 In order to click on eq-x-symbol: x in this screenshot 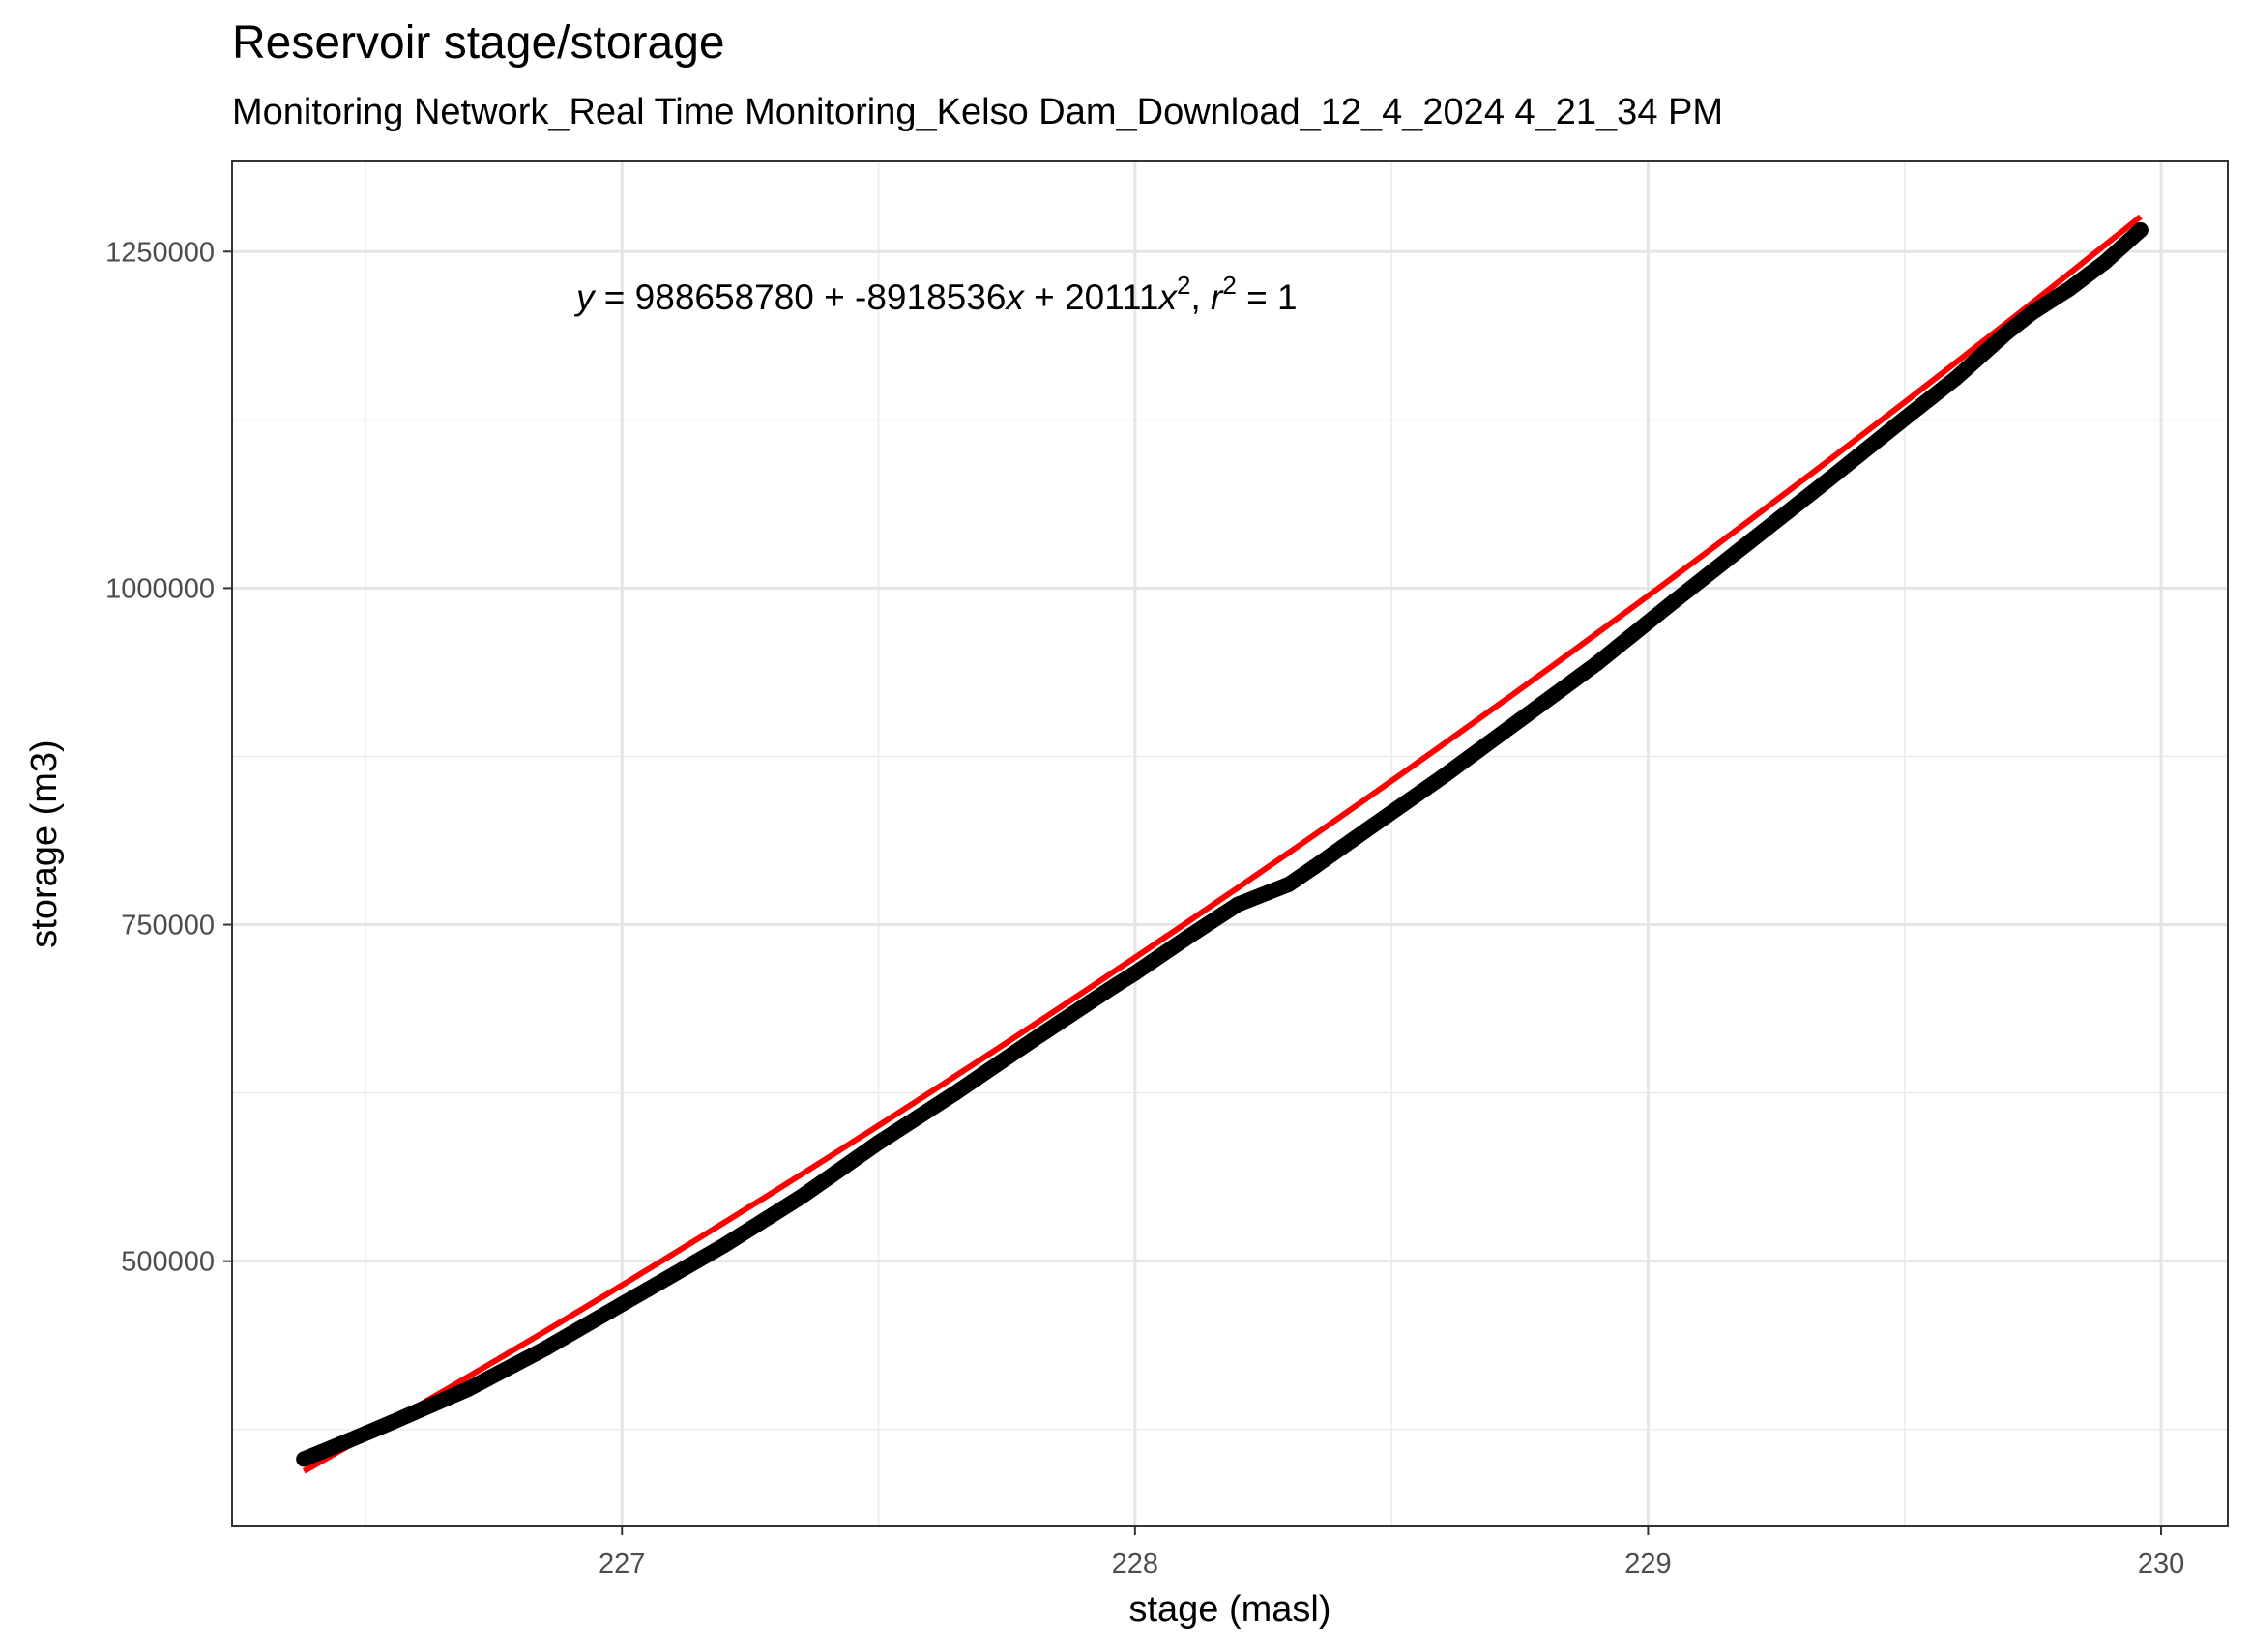, I will do `click(1014, 297)`.